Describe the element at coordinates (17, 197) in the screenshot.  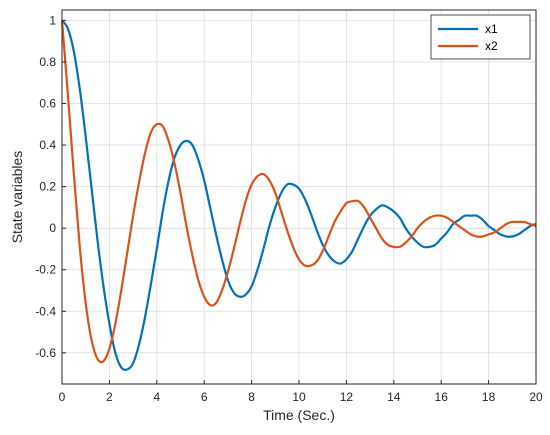
I see `y-axis-title: State variables` at that location.